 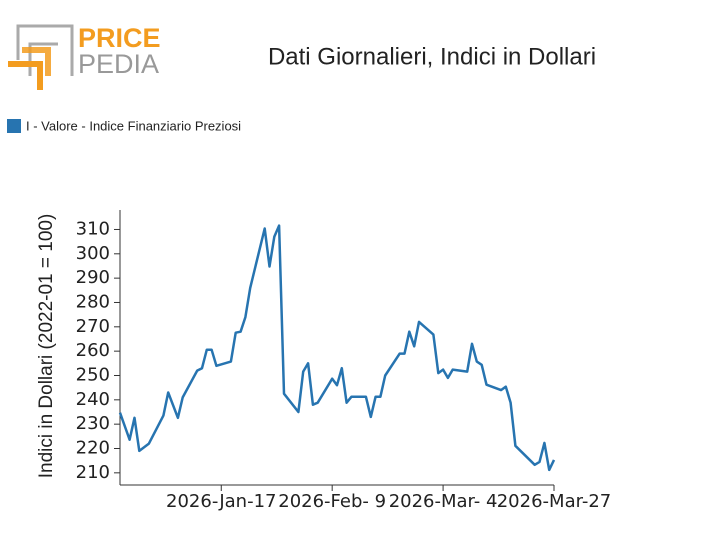 I want to click on y-tick-label: 240, so click(x=93, y=399).